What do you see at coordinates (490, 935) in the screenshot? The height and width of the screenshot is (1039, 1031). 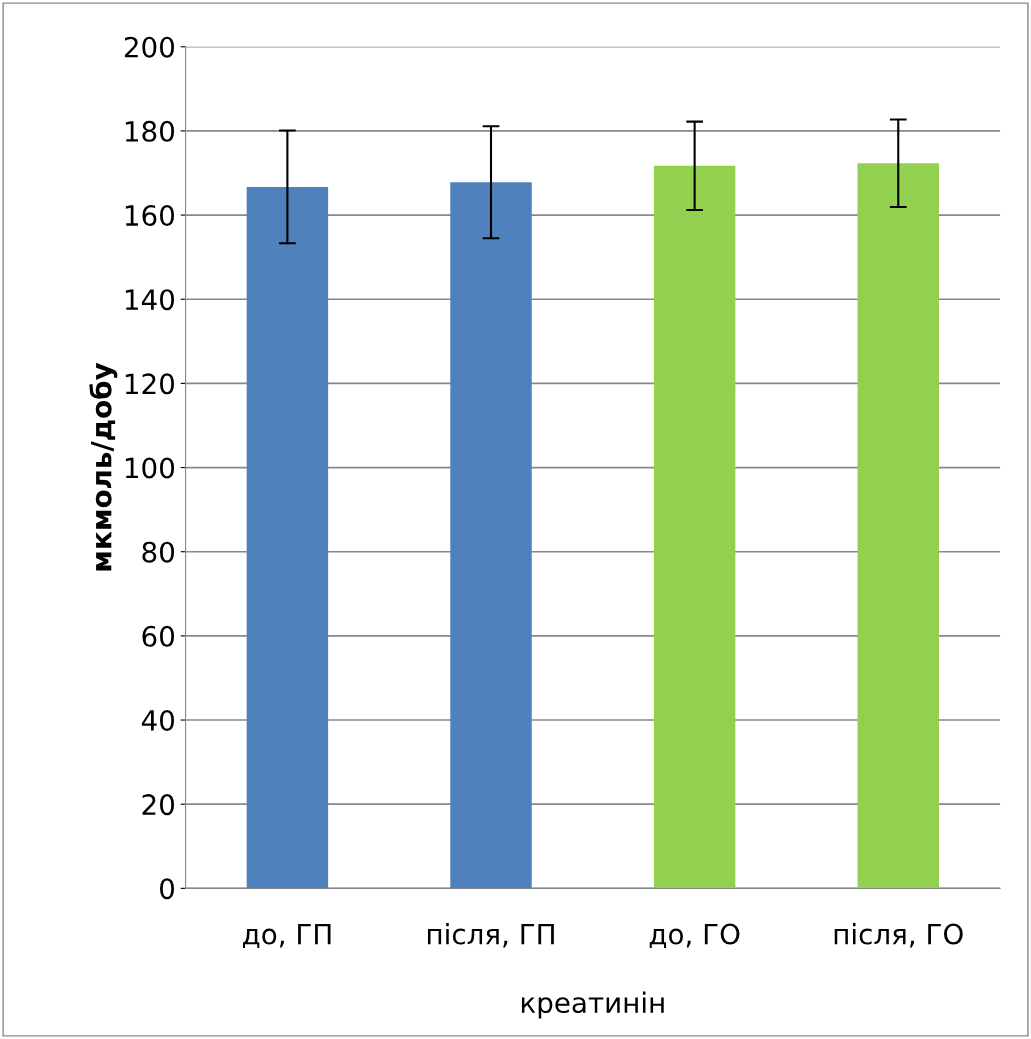 I see `x-tick-label: після, ГП` at bounding box center [490, 935].